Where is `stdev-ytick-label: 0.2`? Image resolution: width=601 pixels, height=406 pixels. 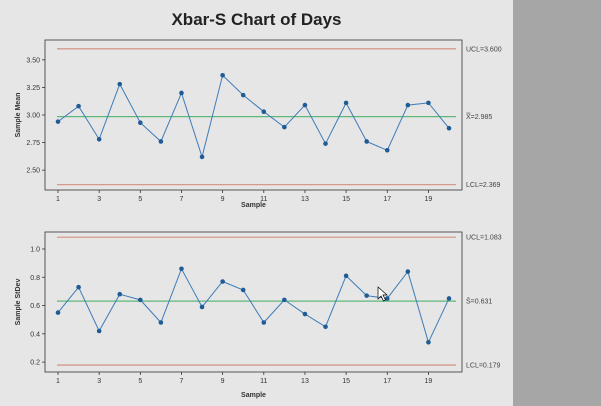 stdev-ytick-label: 0.2 is located at coordinates (35, 363).